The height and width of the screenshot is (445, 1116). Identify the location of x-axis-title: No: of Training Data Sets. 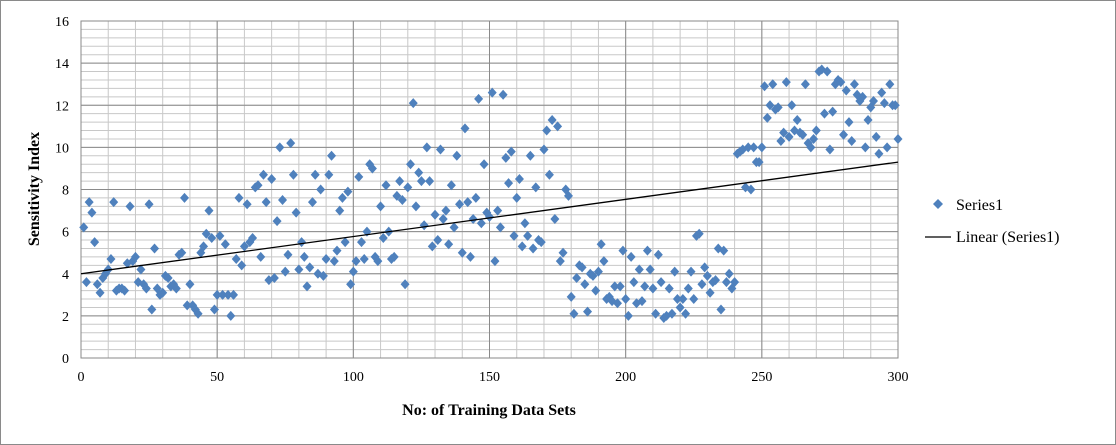
(489, 410).